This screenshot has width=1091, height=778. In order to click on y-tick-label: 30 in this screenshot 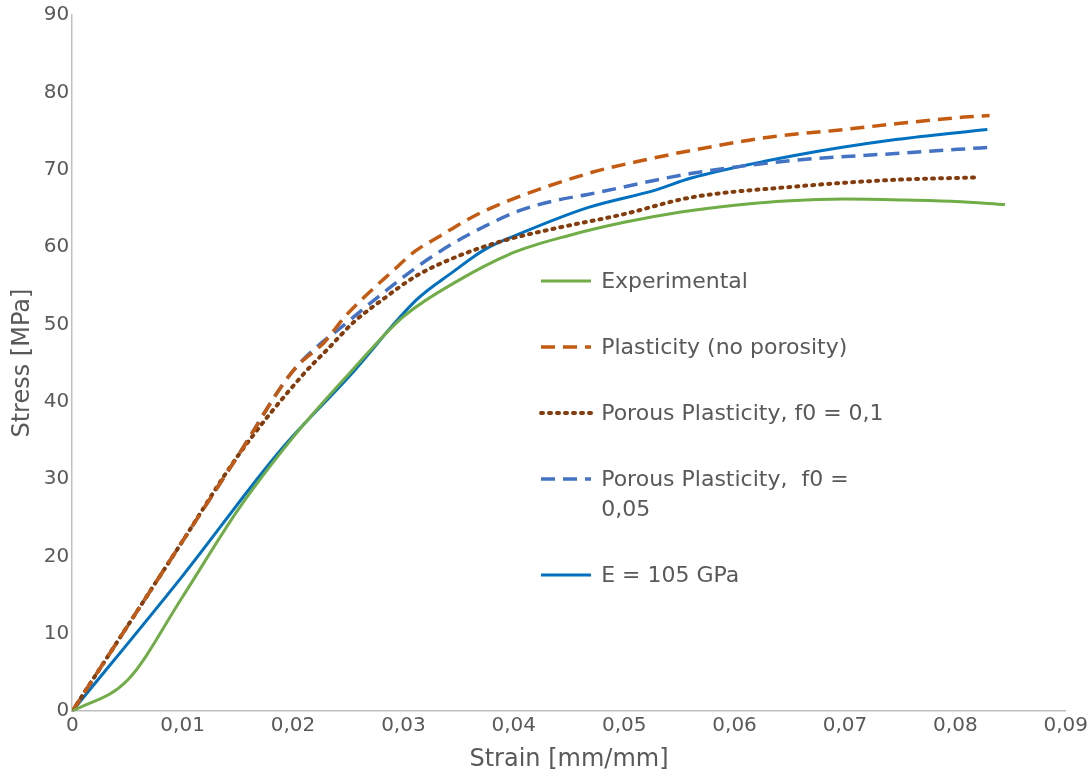, I will do `click(56, 477)`.